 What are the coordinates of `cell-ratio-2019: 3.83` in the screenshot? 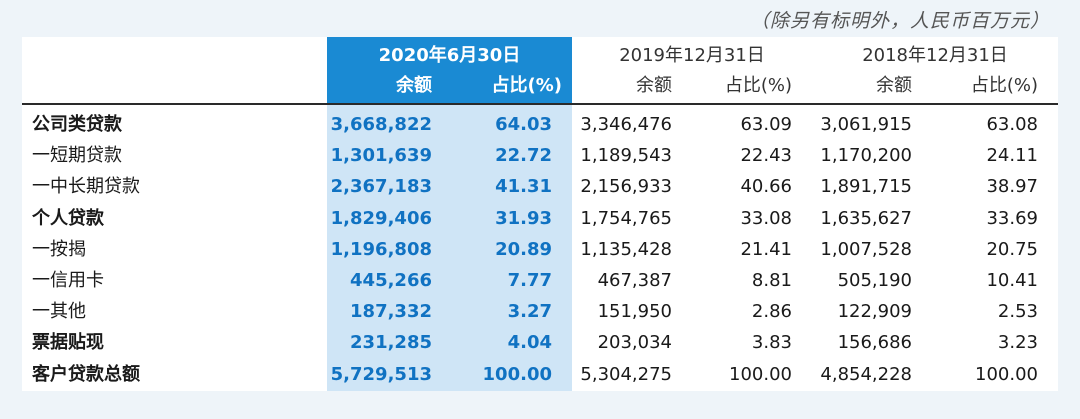 It's located at (771, 343).